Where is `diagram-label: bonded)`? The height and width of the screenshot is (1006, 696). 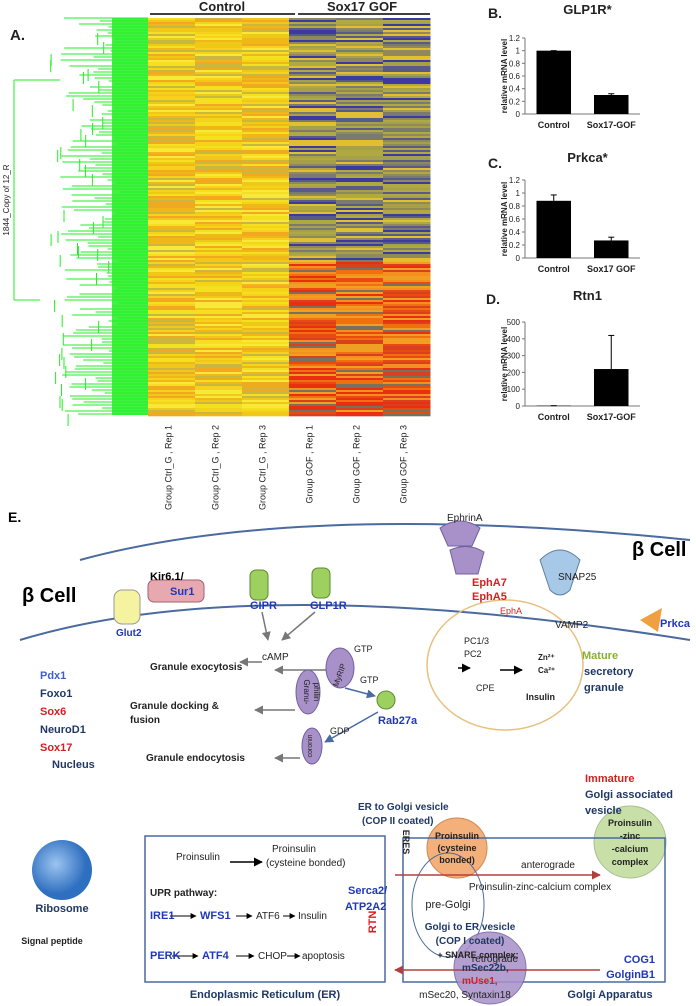 diagram-label: bonded) is located at coordinates (457, 860).